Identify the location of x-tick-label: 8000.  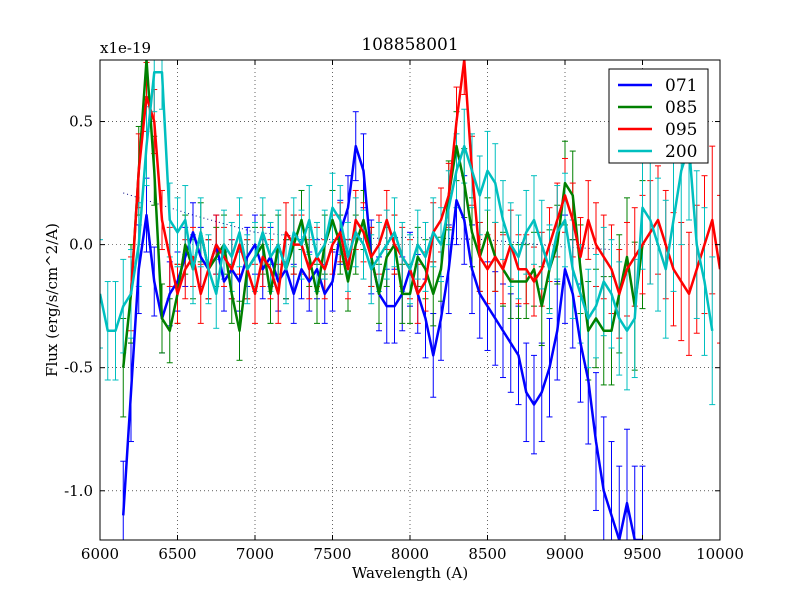
(410, 554).